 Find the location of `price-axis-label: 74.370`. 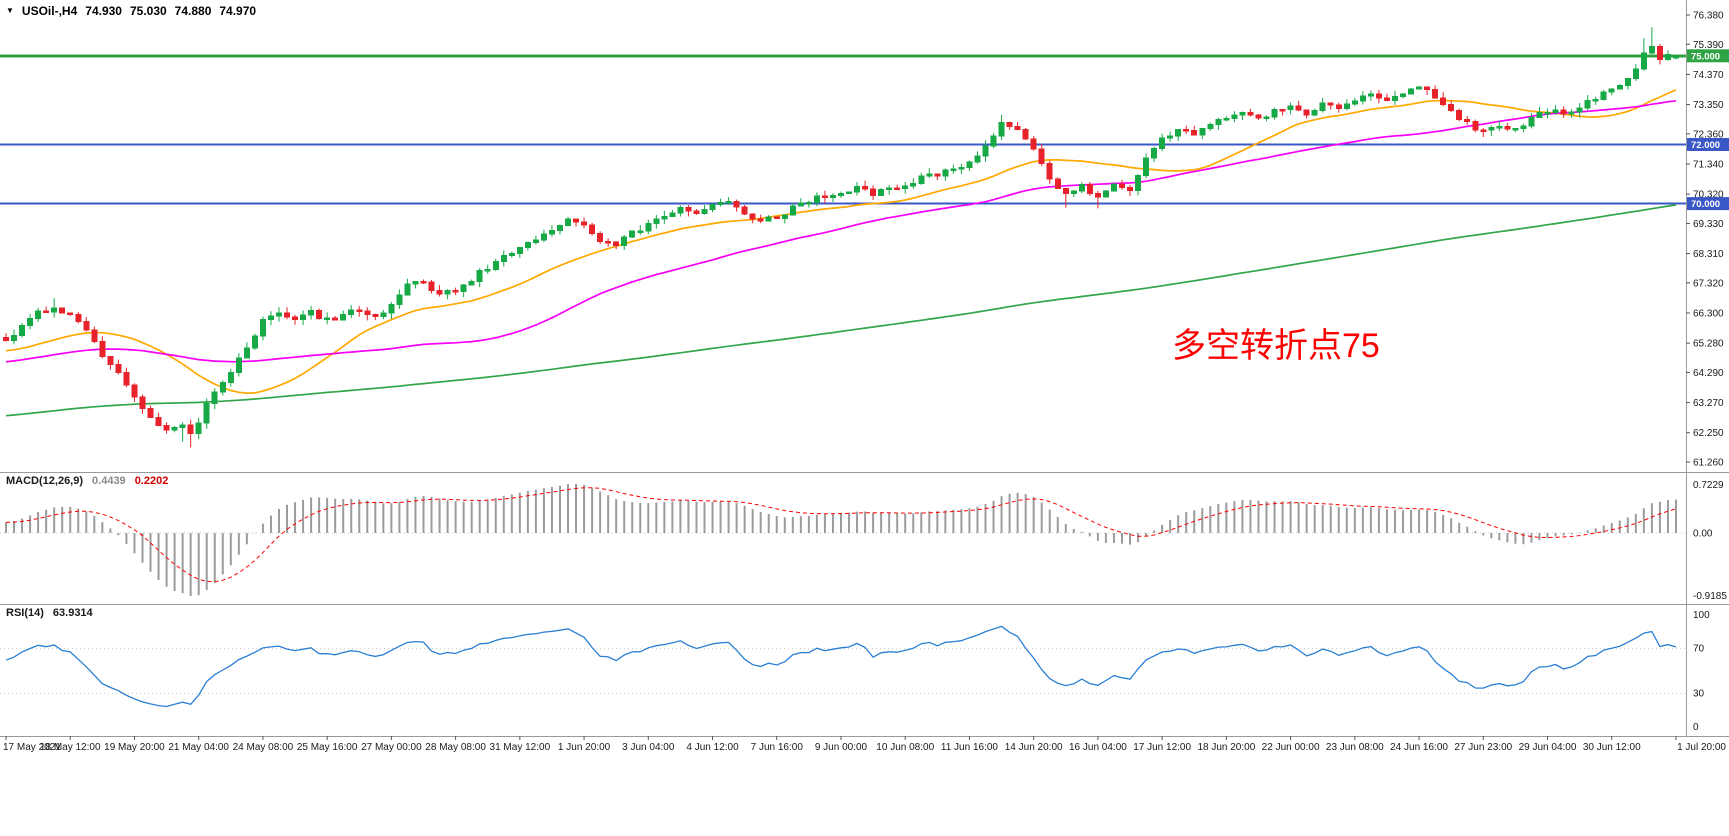

price-axis-label: 74.370 is located at coordinates (1708, 75).